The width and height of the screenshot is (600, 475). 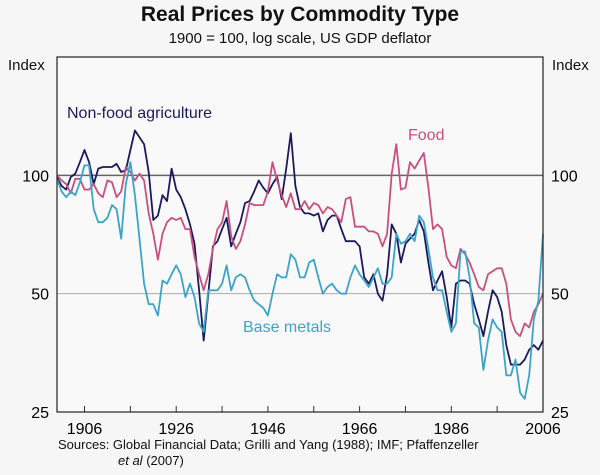 What do you see at coordinates (300, 14) in the screenshot?
I see `chart-title: Real Prices by Commodity Type` at bounding box center [300, 14].